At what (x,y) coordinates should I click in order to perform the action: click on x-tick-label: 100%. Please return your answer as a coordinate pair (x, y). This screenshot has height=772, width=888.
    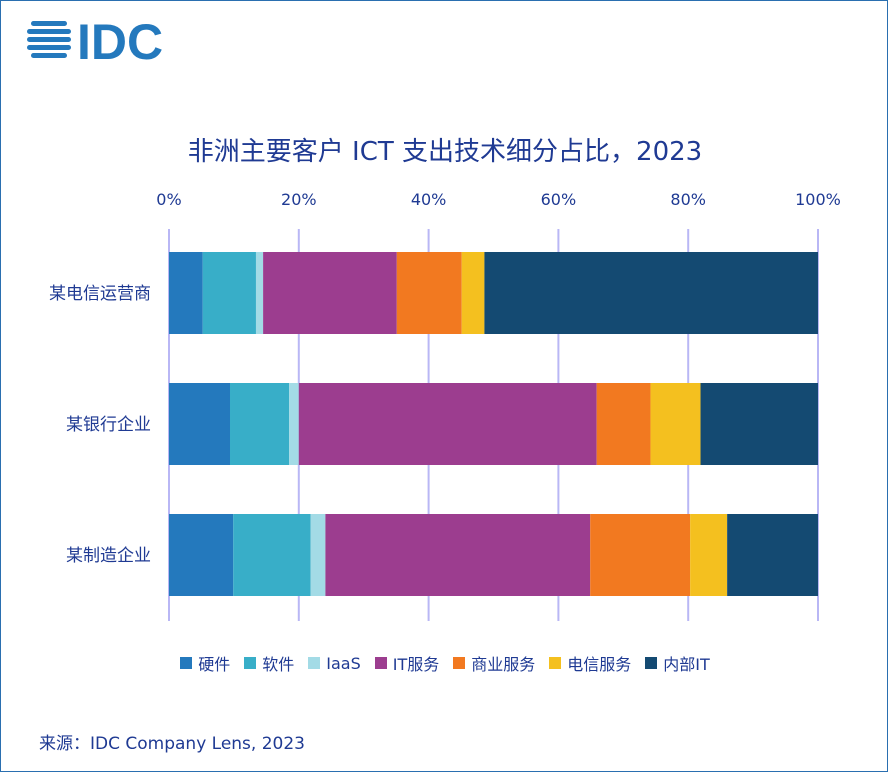
    Looking at the image, I should click on (818, 199).